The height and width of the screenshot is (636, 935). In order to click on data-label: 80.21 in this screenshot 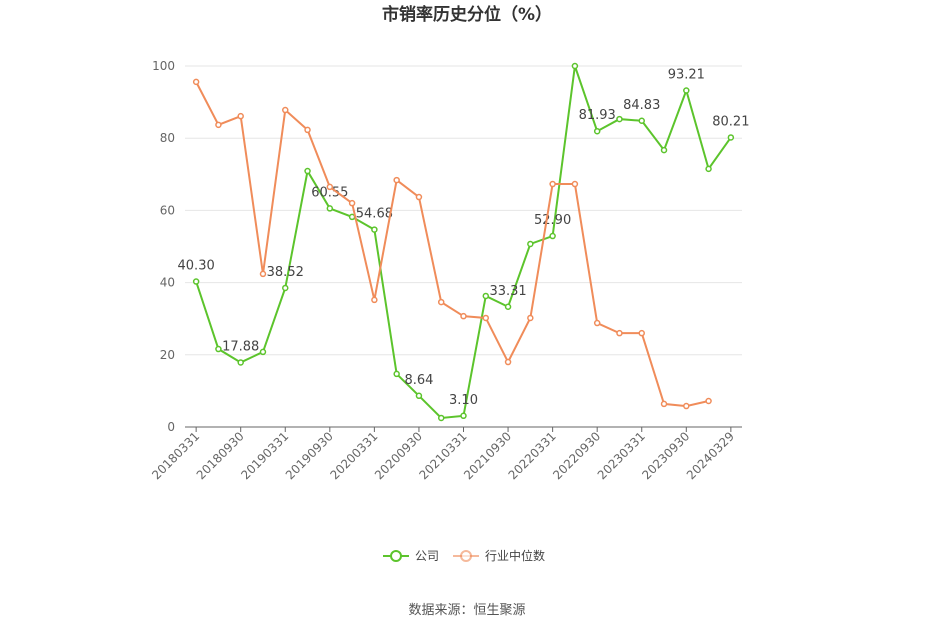, I will do `click(730, 121)`.